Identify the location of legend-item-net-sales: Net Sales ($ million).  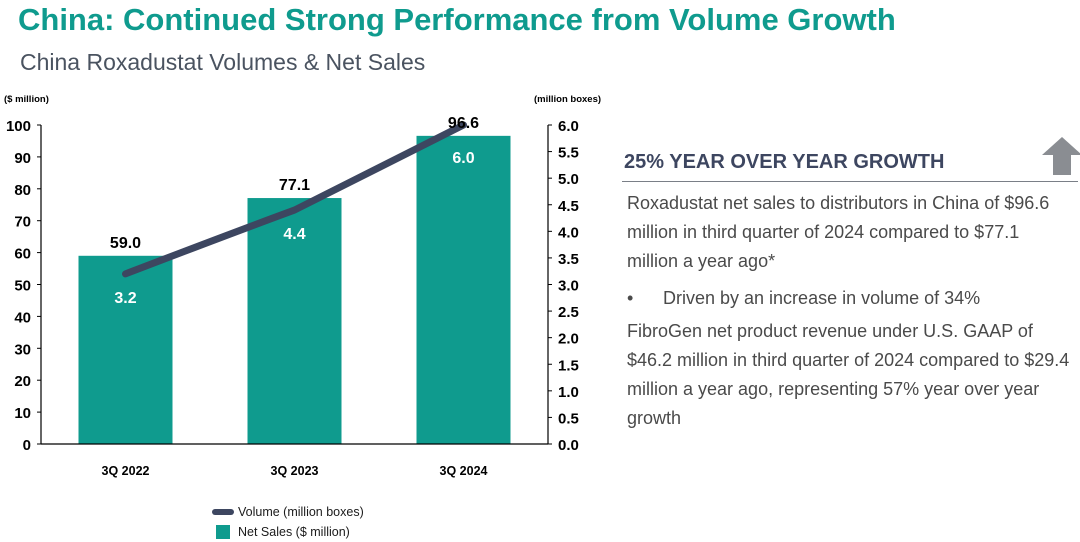
(288, 532).